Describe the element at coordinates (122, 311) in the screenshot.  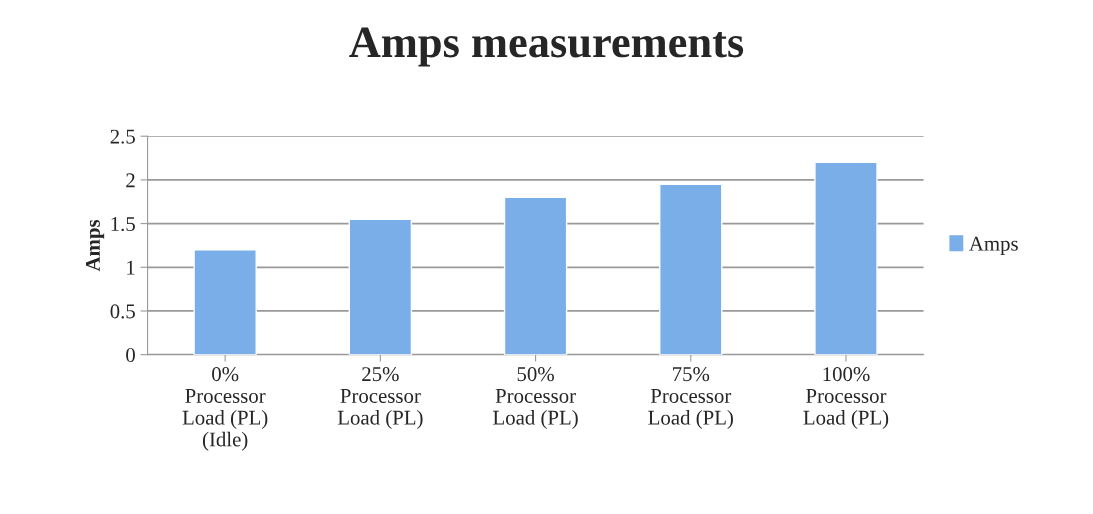
I see `y-tick-label: 0.5` at that location.